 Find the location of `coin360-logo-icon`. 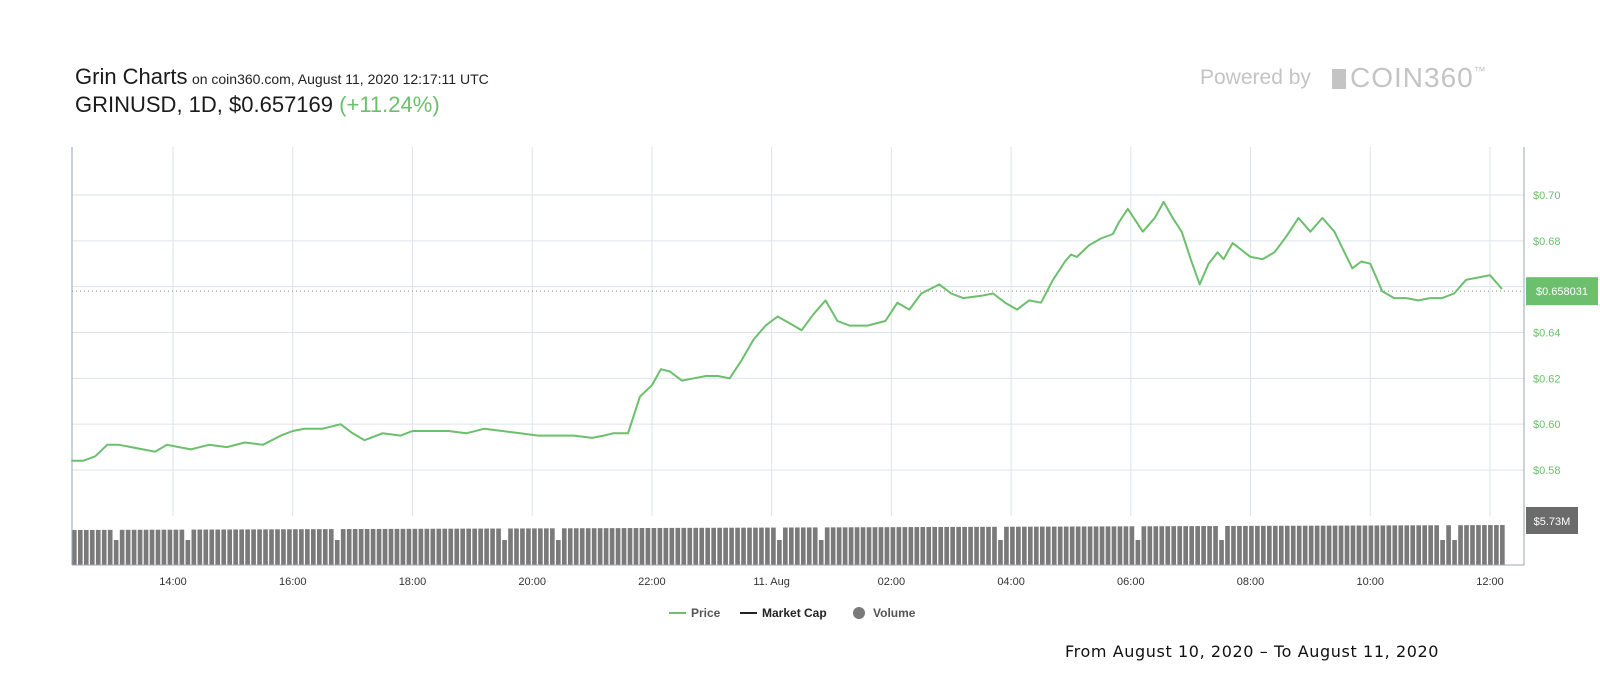

coin360-logo-icon is located at coordinates (1339, 79).